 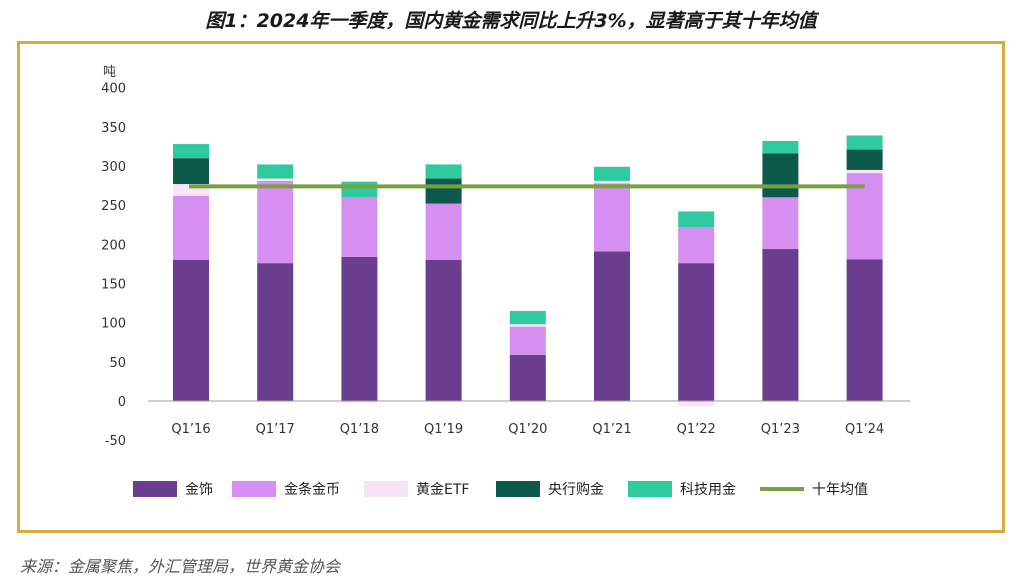 What do you see at coordinates (840, 490) in the screenshot?
I see `legend-label: 十年均值` at bounding box center [840, 490].